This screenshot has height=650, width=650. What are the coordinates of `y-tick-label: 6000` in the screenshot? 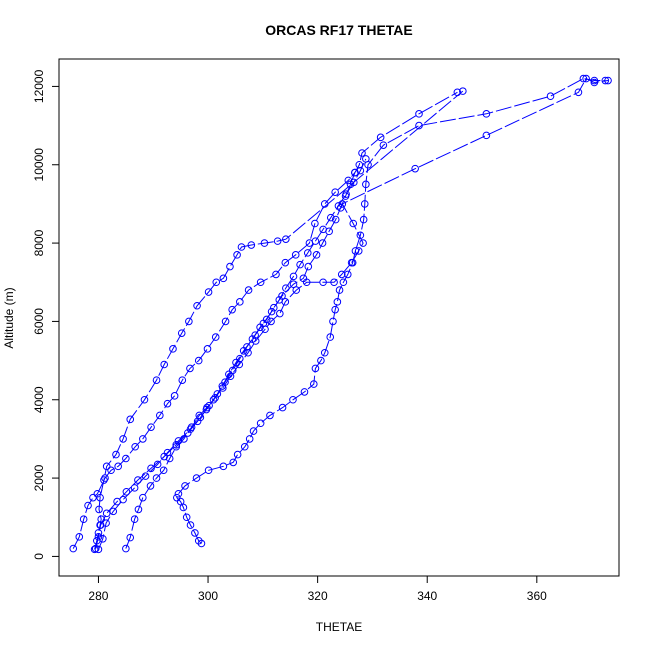 It's located at (39, 321).